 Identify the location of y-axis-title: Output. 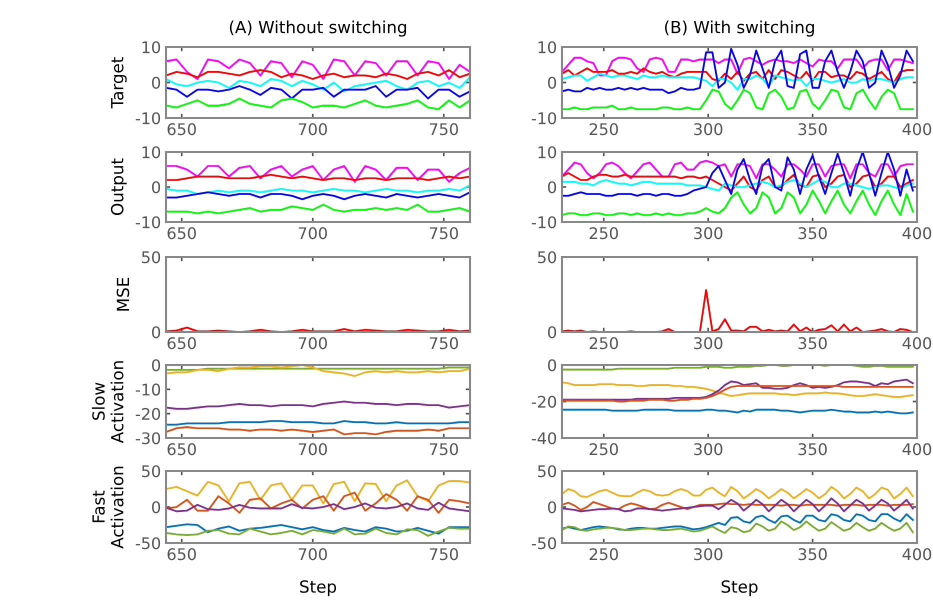
(118, 187).